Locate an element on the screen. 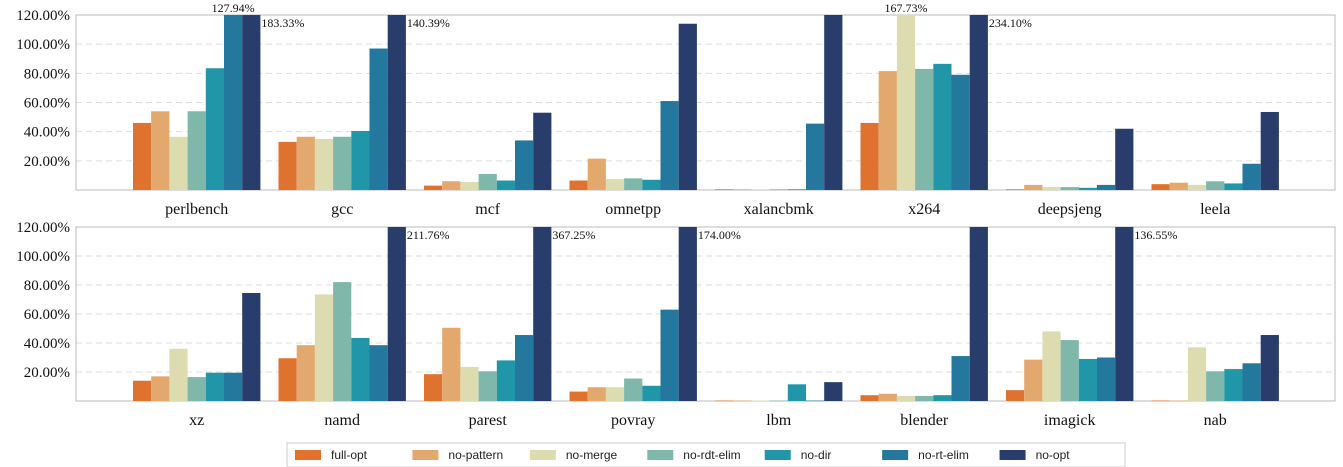 The width and height of the screenshot is (1343, 467). bar-povray-no-opt is located at coordinates (687, 314).